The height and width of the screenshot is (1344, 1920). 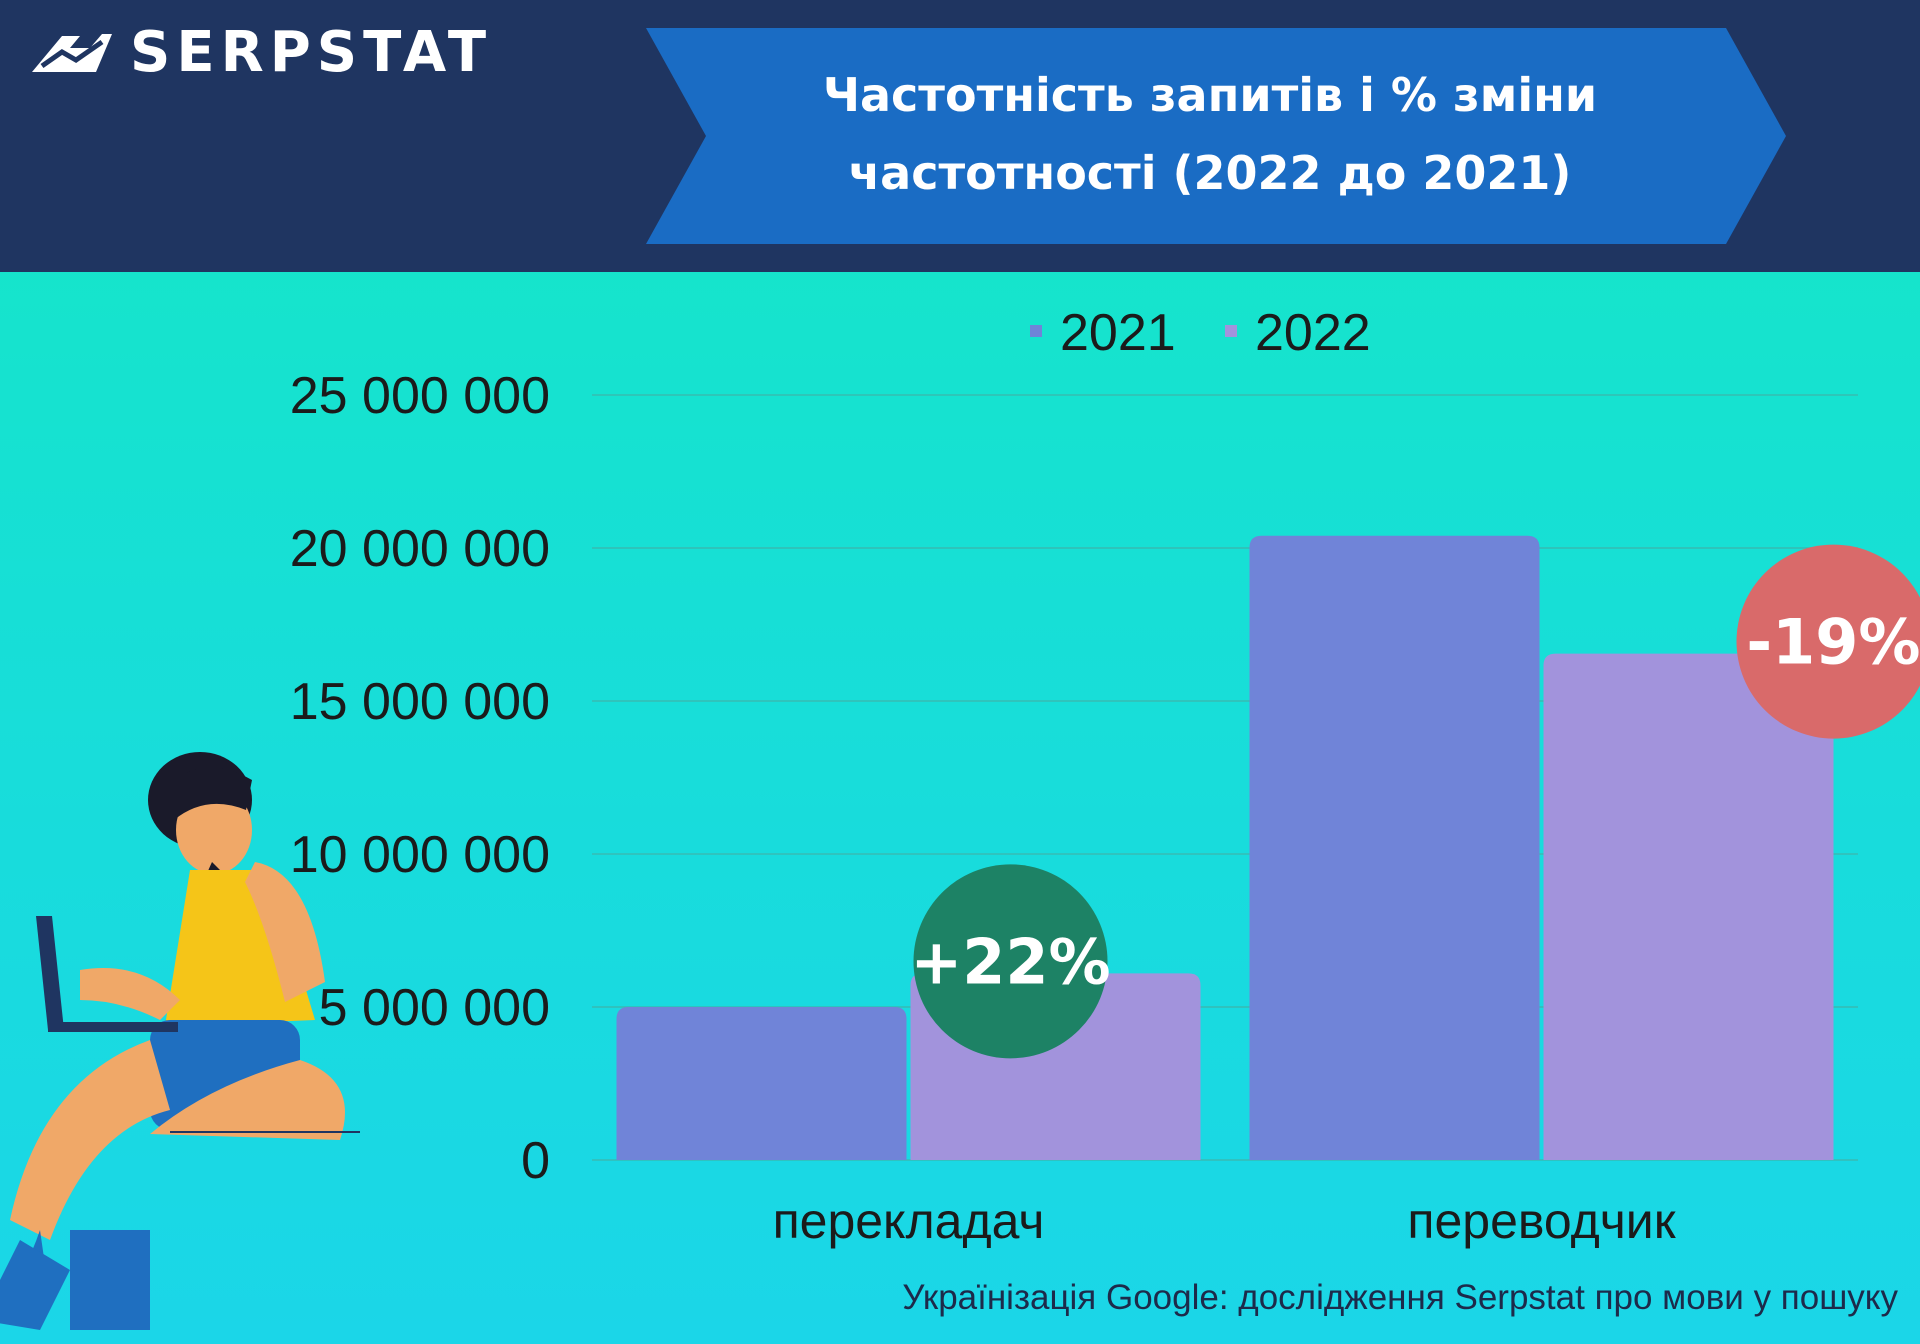 What do you see at coordinates (311, 52) in the screenshot?
I see `brand-name: SERPSTAT` at bounding box center [311, 52].